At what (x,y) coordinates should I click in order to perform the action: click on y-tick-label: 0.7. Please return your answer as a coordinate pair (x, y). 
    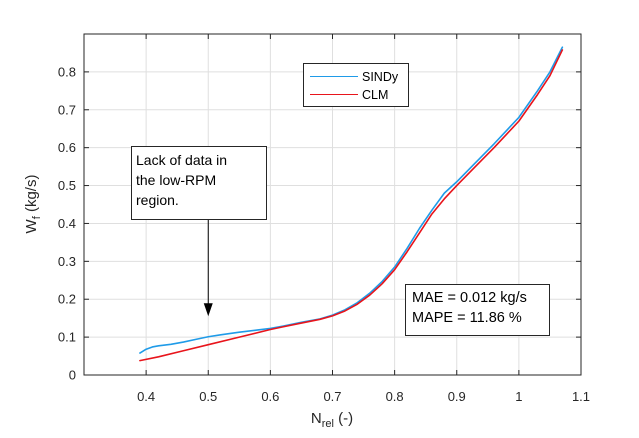
    Looking at the image, I should click on (67, 109).